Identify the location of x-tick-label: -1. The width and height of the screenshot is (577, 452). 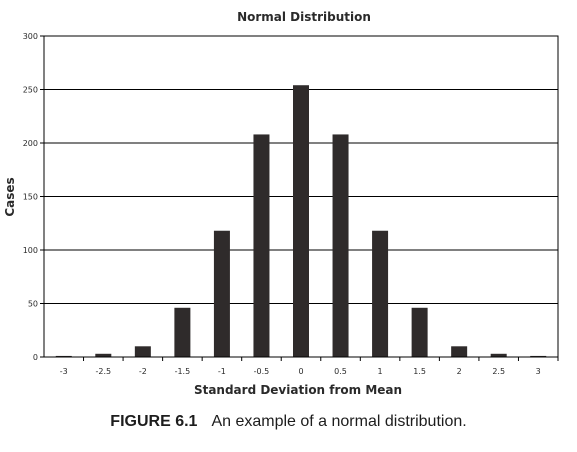
(222, 371).